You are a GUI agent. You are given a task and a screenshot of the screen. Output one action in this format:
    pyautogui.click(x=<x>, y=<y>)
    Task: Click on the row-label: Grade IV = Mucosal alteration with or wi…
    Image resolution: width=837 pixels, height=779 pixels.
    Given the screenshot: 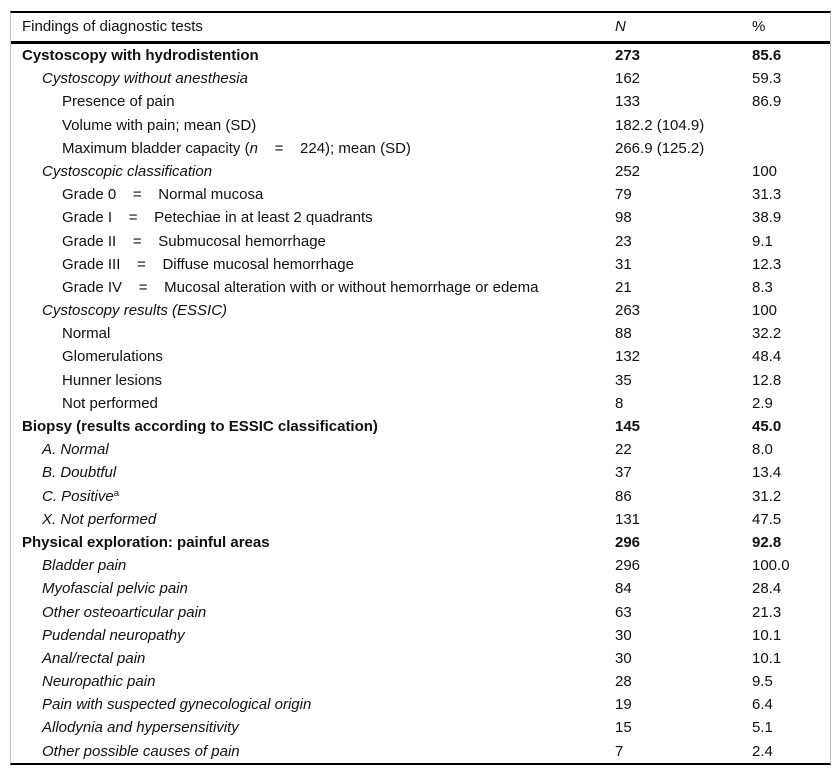 What is the action you would take?
    pyautogui.click(x=313, y=287)
    